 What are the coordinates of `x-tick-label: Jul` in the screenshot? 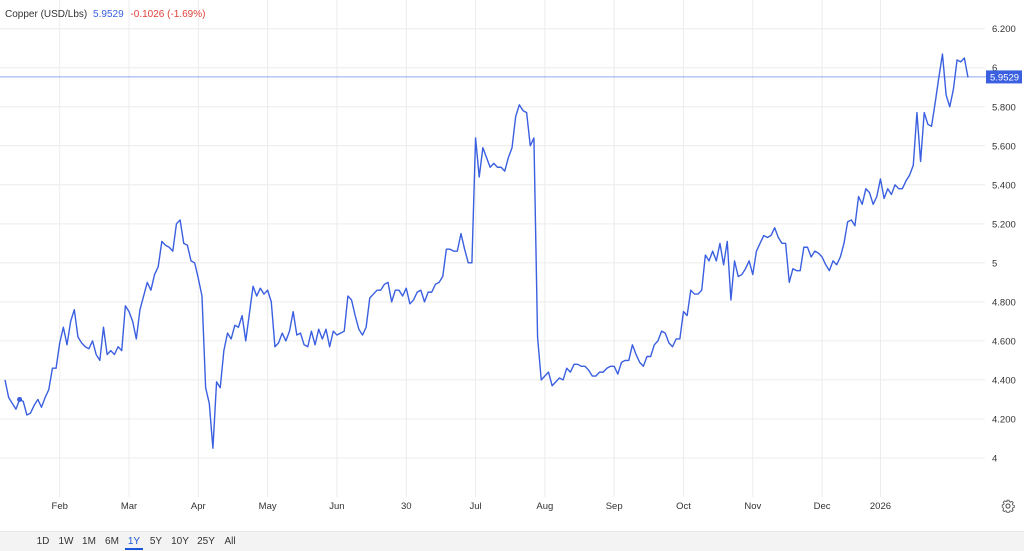 It's located at (475, 506).